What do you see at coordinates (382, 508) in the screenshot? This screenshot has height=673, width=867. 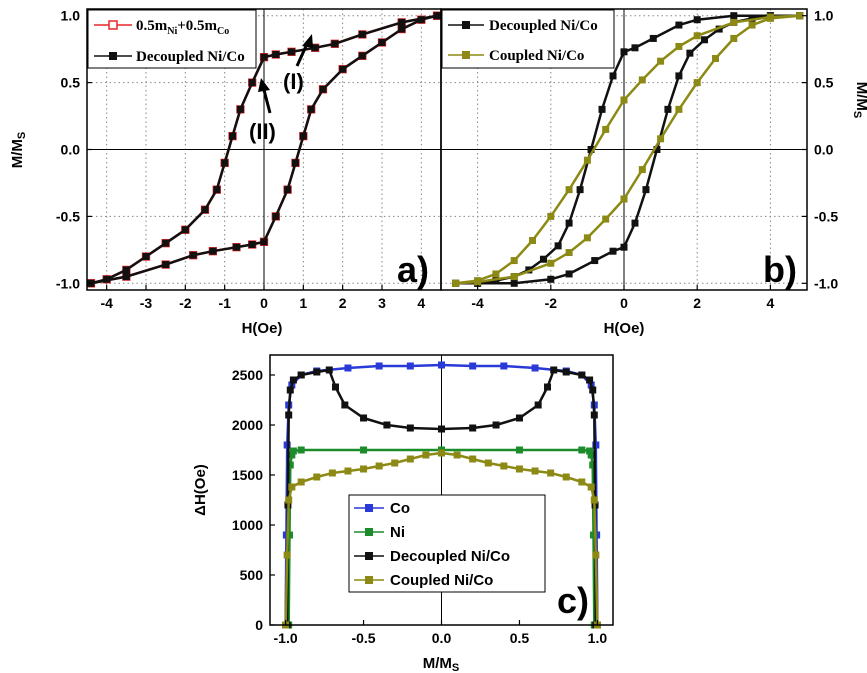 I see `legend-item-co: Co` at bounding box center [382, 508].